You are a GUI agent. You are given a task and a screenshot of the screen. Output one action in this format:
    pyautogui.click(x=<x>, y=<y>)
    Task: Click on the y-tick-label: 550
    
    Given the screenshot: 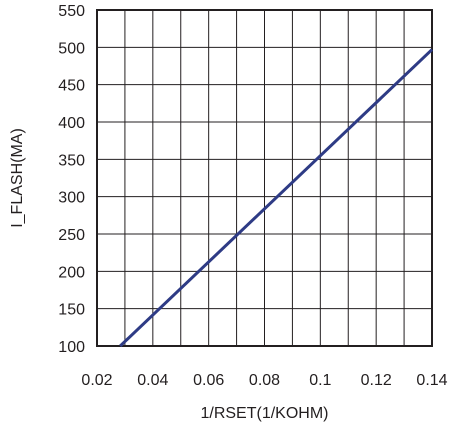 What is the action you would take?
    pyautogui.click(x=71, y=11)
    